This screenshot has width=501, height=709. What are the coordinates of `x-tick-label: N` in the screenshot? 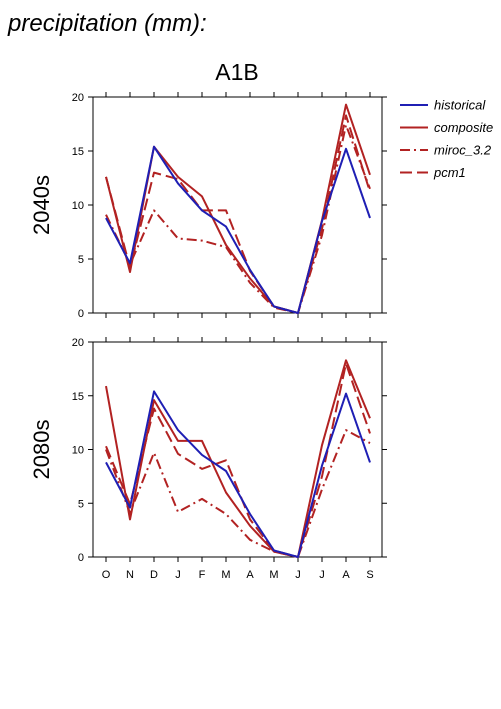 It's located at (130, 575).